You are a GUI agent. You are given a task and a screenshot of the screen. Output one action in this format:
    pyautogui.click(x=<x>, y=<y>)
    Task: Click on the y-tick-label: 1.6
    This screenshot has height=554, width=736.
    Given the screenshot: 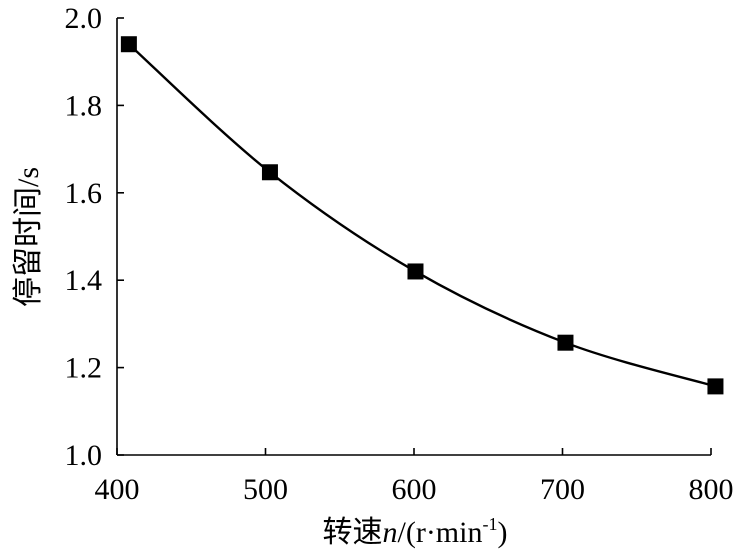 What is the action you would take?
    pyautogui.click(x=84, y=193)
    